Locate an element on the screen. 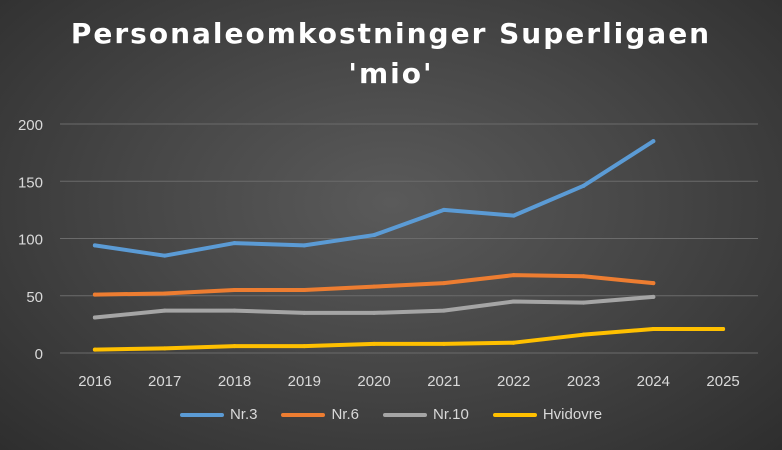 This screenshot has width=782, height=450. legend-item: Nr.3 is located at coordinates (218, 414).